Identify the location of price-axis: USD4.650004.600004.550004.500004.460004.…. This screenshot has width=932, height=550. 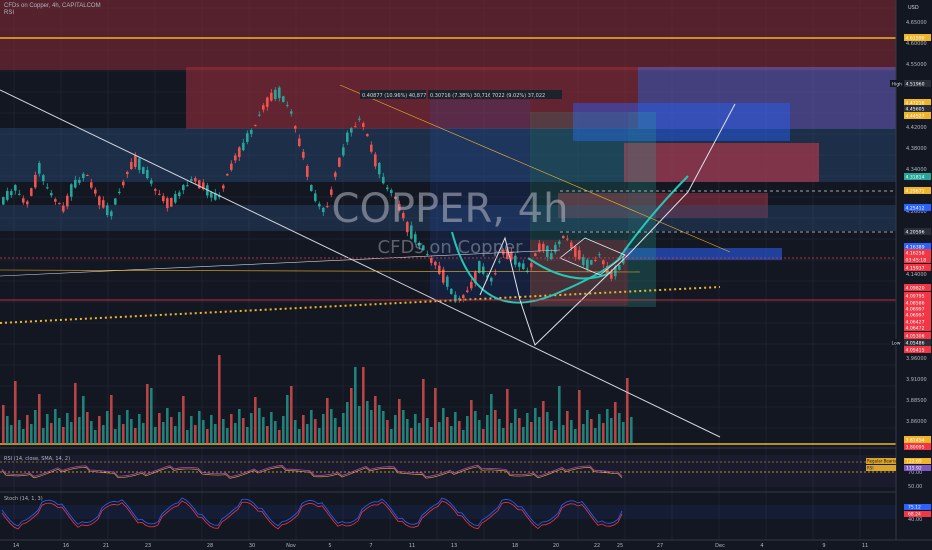
(899, 270).